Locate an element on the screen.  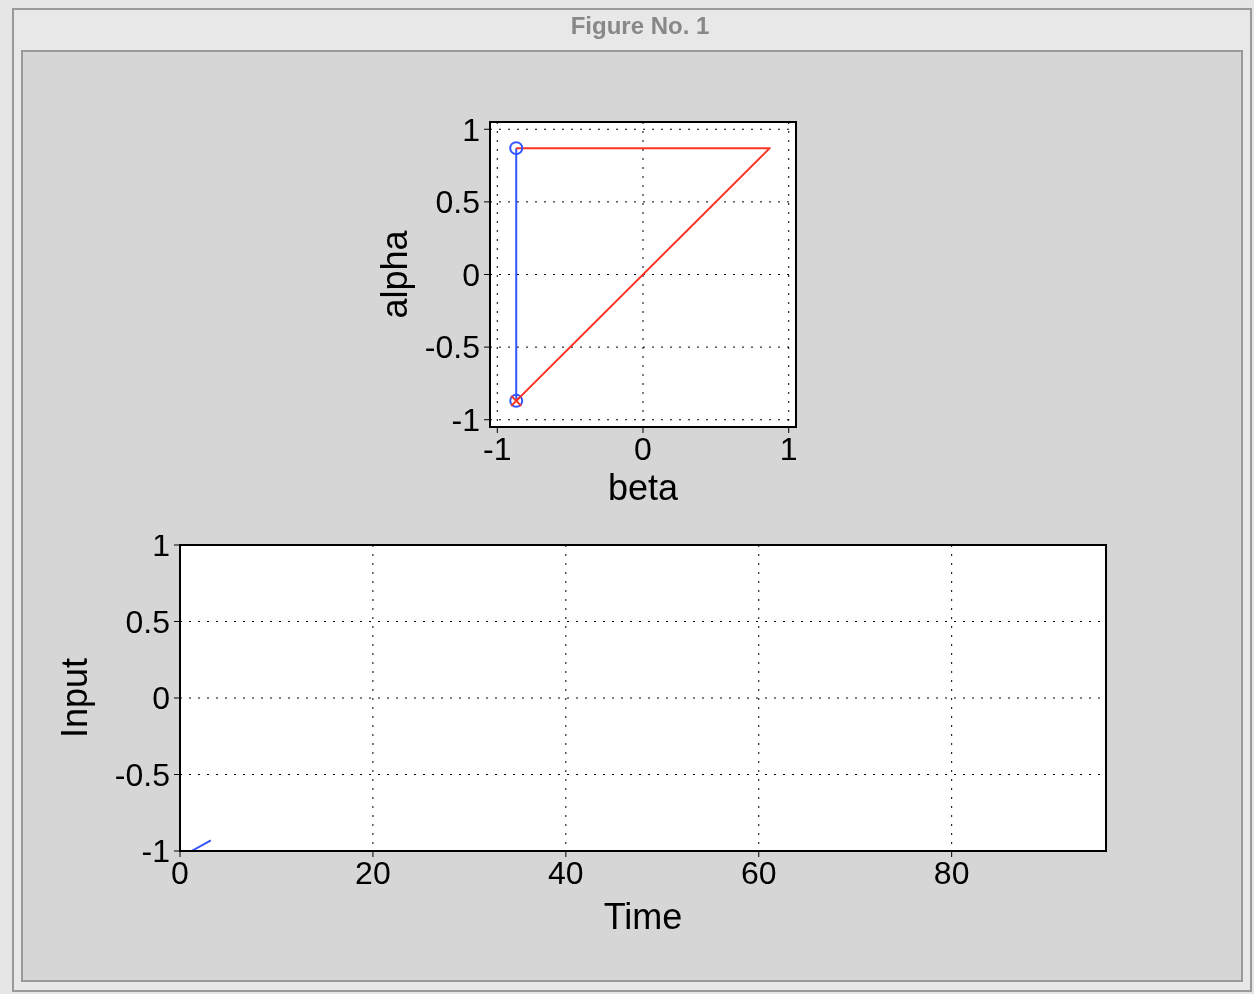
y-tick-label: -1 is located at coordinates (465, 420).